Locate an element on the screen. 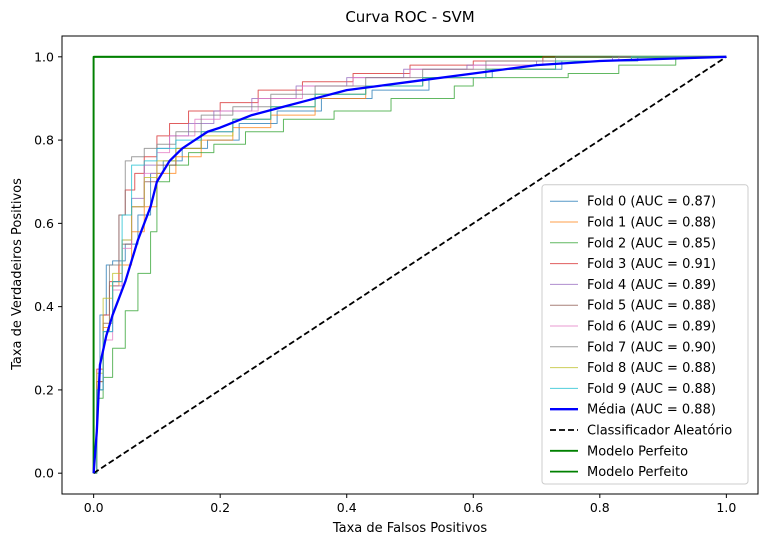 The image size is (768, 547). y-tick-label: 0.2 is located at coordinates (44, 389).